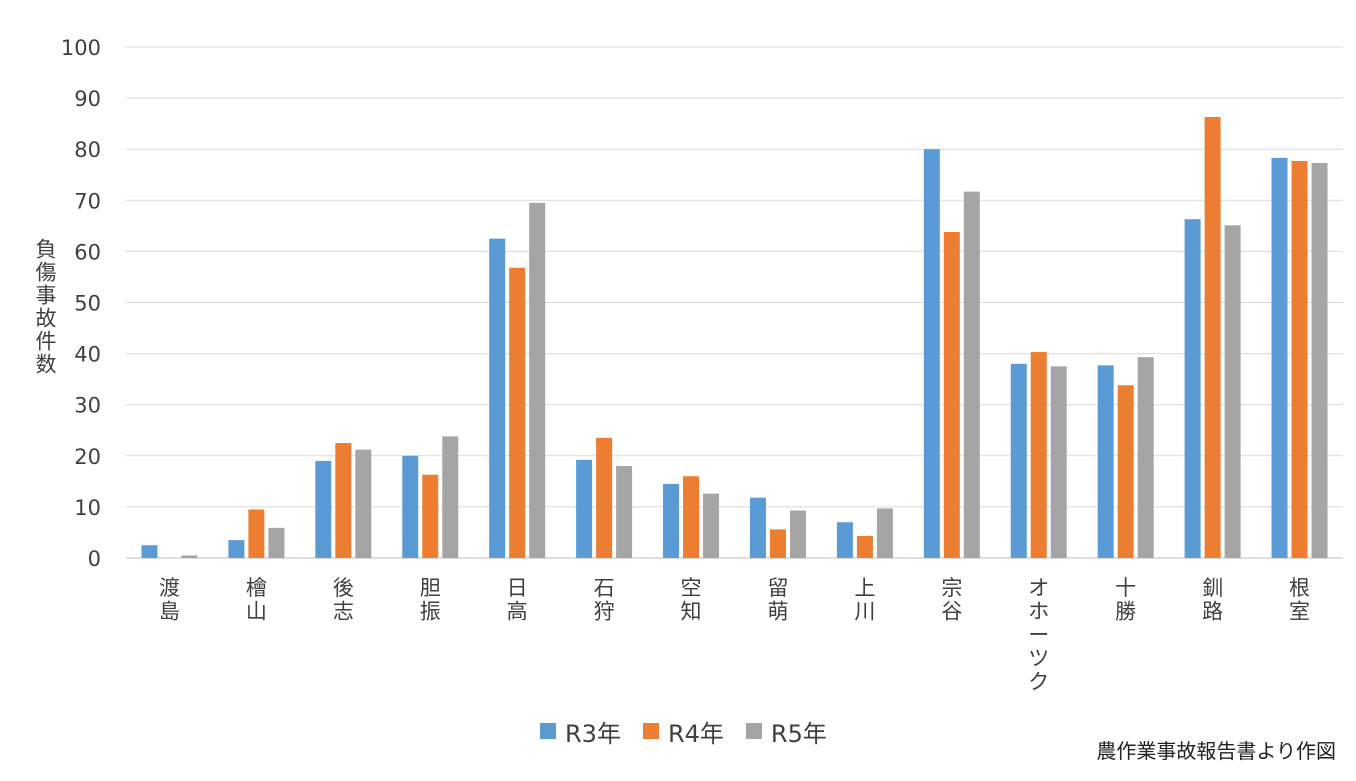 The width and height of the screenshot is (1356, 781). I want to click on y-tick-label: 30, so click(87, 406).